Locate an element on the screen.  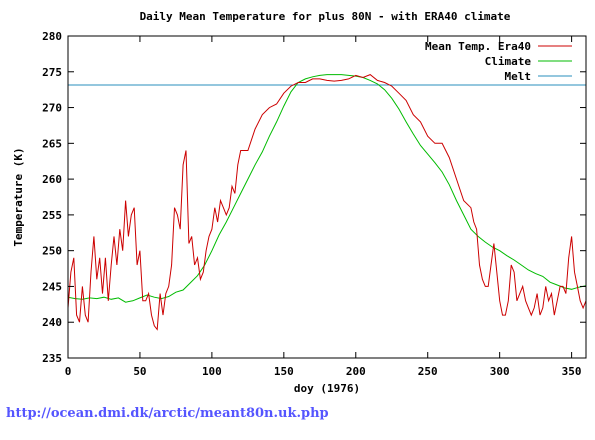
x-tick-label: 250 is located at coordinates (428, 371).